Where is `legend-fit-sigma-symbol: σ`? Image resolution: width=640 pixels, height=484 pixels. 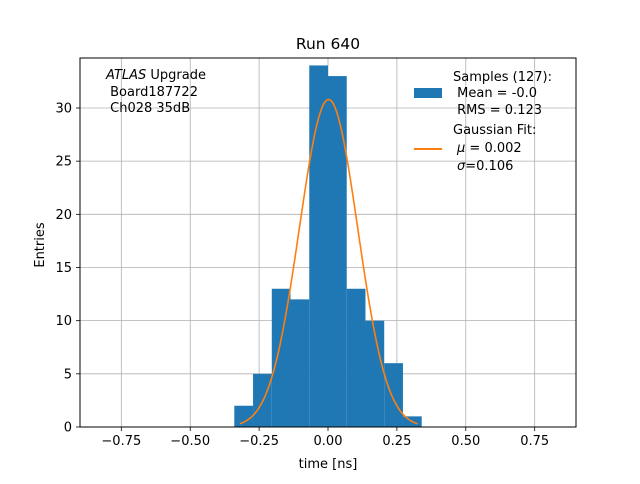 legend-fit-sigma-symbol: σ is located at coordinates (461, 166).